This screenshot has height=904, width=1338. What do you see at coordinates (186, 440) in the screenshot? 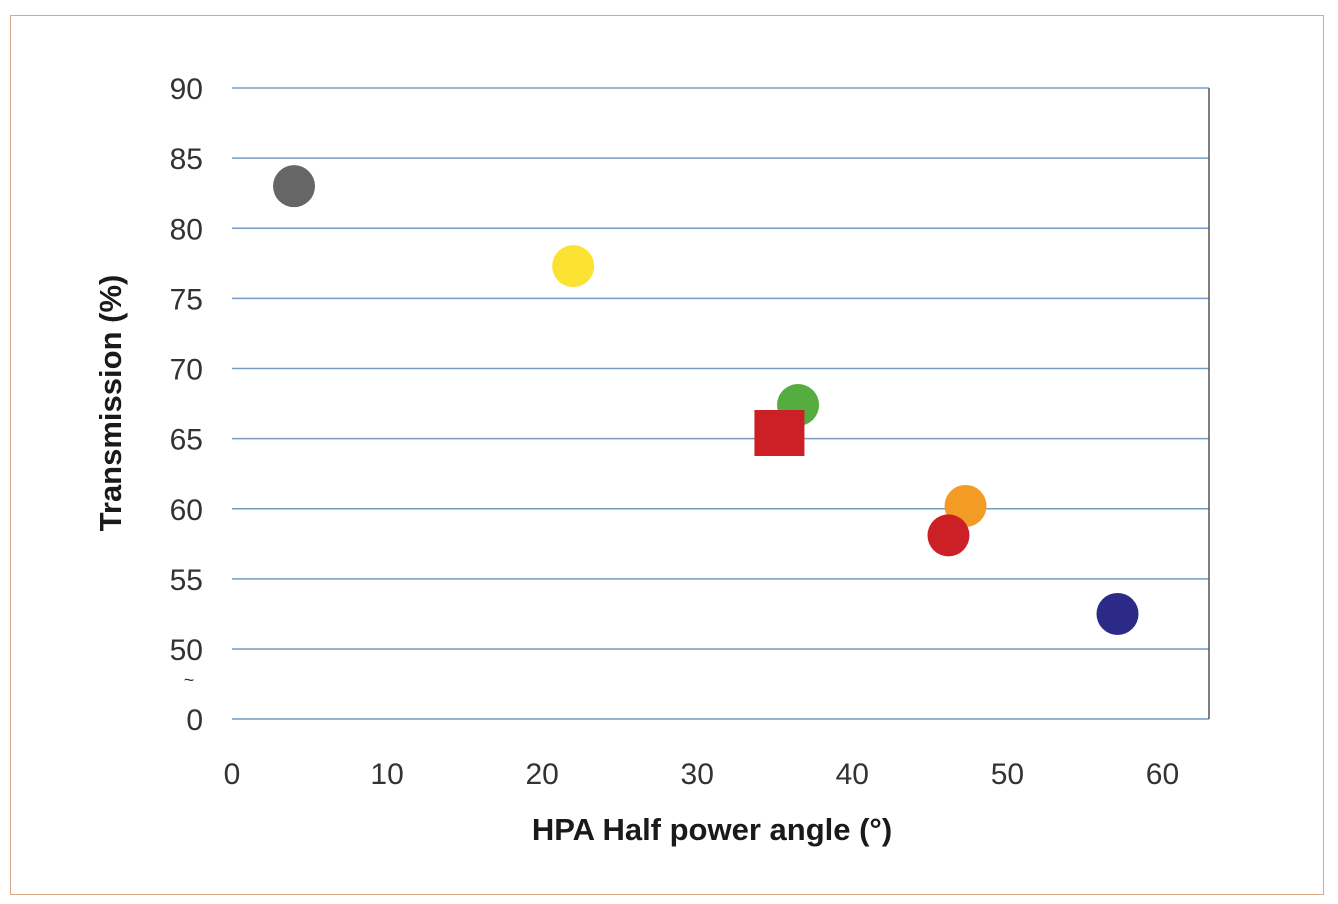
I see `y-tick-label: 65` at bounding box center [186, 440].